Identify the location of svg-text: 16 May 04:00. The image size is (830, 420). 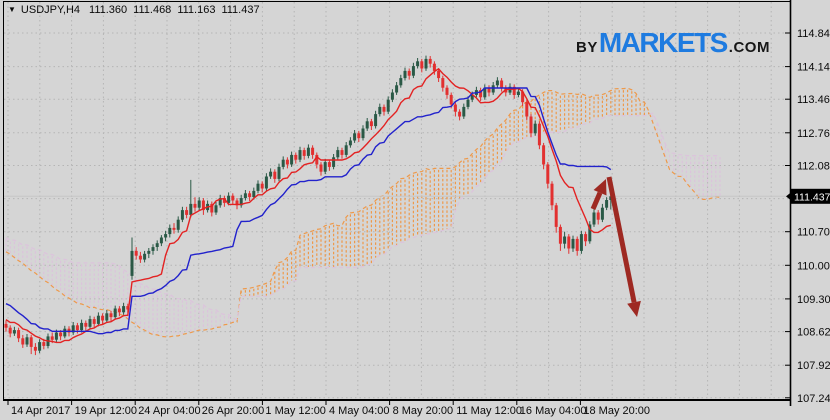
(553, 411).